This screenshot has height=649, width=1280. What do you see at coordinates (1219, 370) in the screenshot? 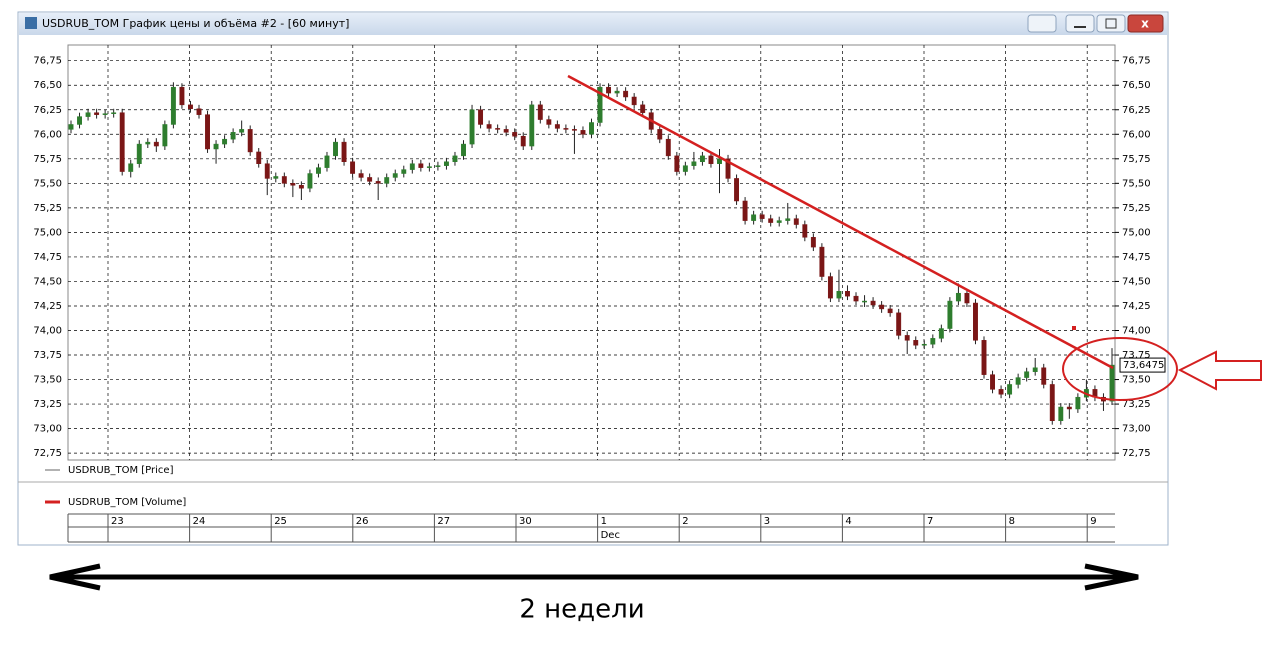
I see `pointer-arrow` at bounding box center [1219, 370].